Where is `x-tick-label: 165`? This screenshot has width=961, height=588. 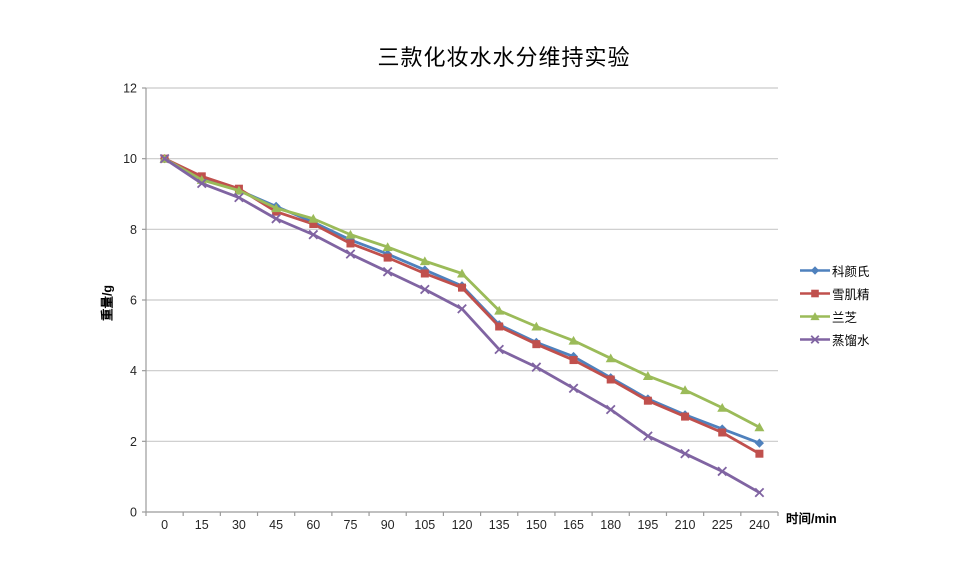
x-tick-label: 165 is located at coordinates (573, 525).